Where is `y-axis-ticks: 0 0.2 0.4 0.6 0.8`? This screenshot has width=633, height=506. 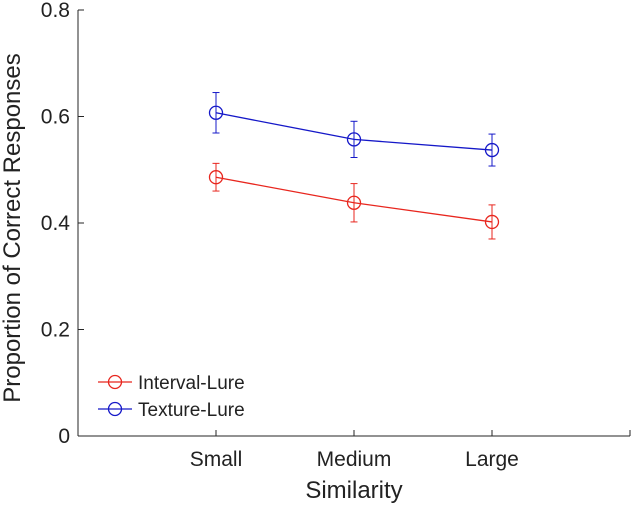
y-axis-ticks: 0 0.2 0.4 0.6 0.8 is located at coordinates (62, 224).